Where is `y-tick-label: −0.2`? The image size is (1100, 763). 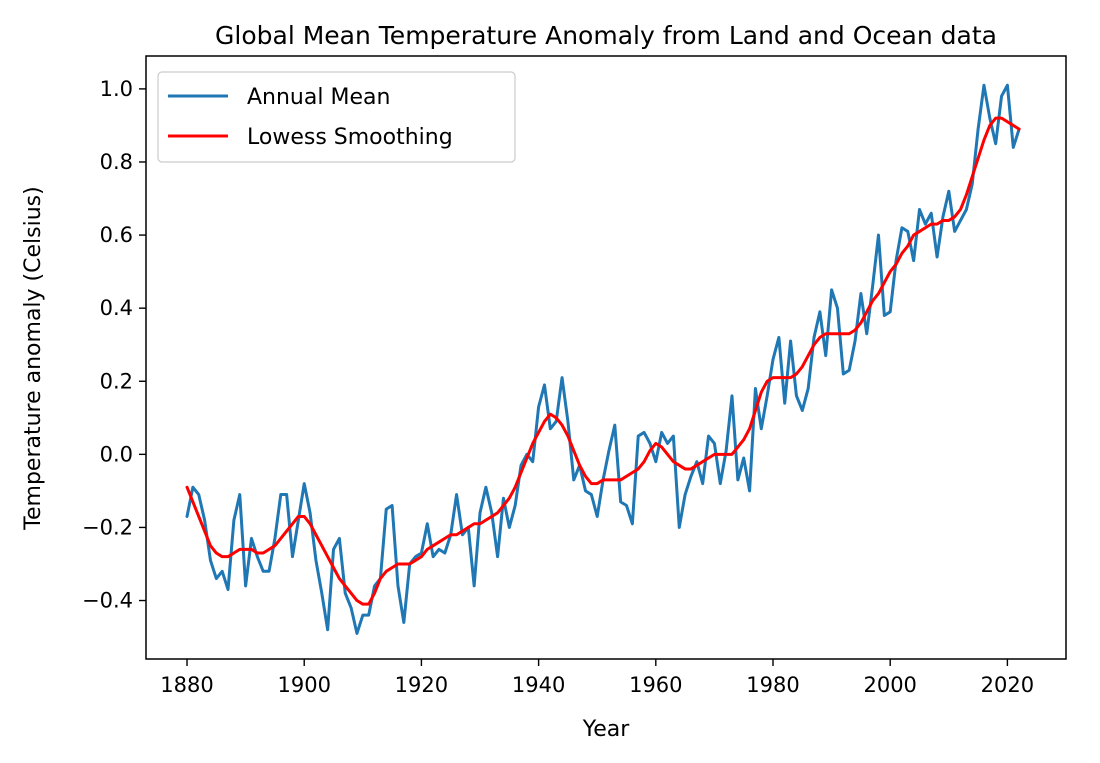 y-tick-label: −0.2 is located at coordinates (107, 527).